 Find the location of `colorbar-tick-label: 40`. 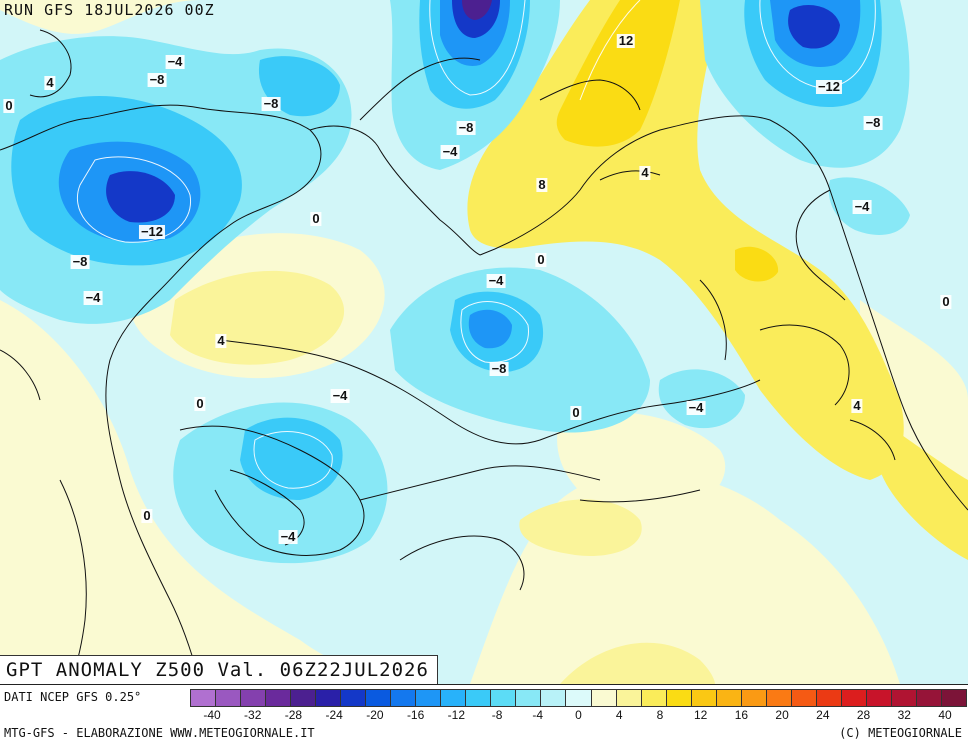

colorbar-tick-label: 40 is located at coordinates (945, 715).